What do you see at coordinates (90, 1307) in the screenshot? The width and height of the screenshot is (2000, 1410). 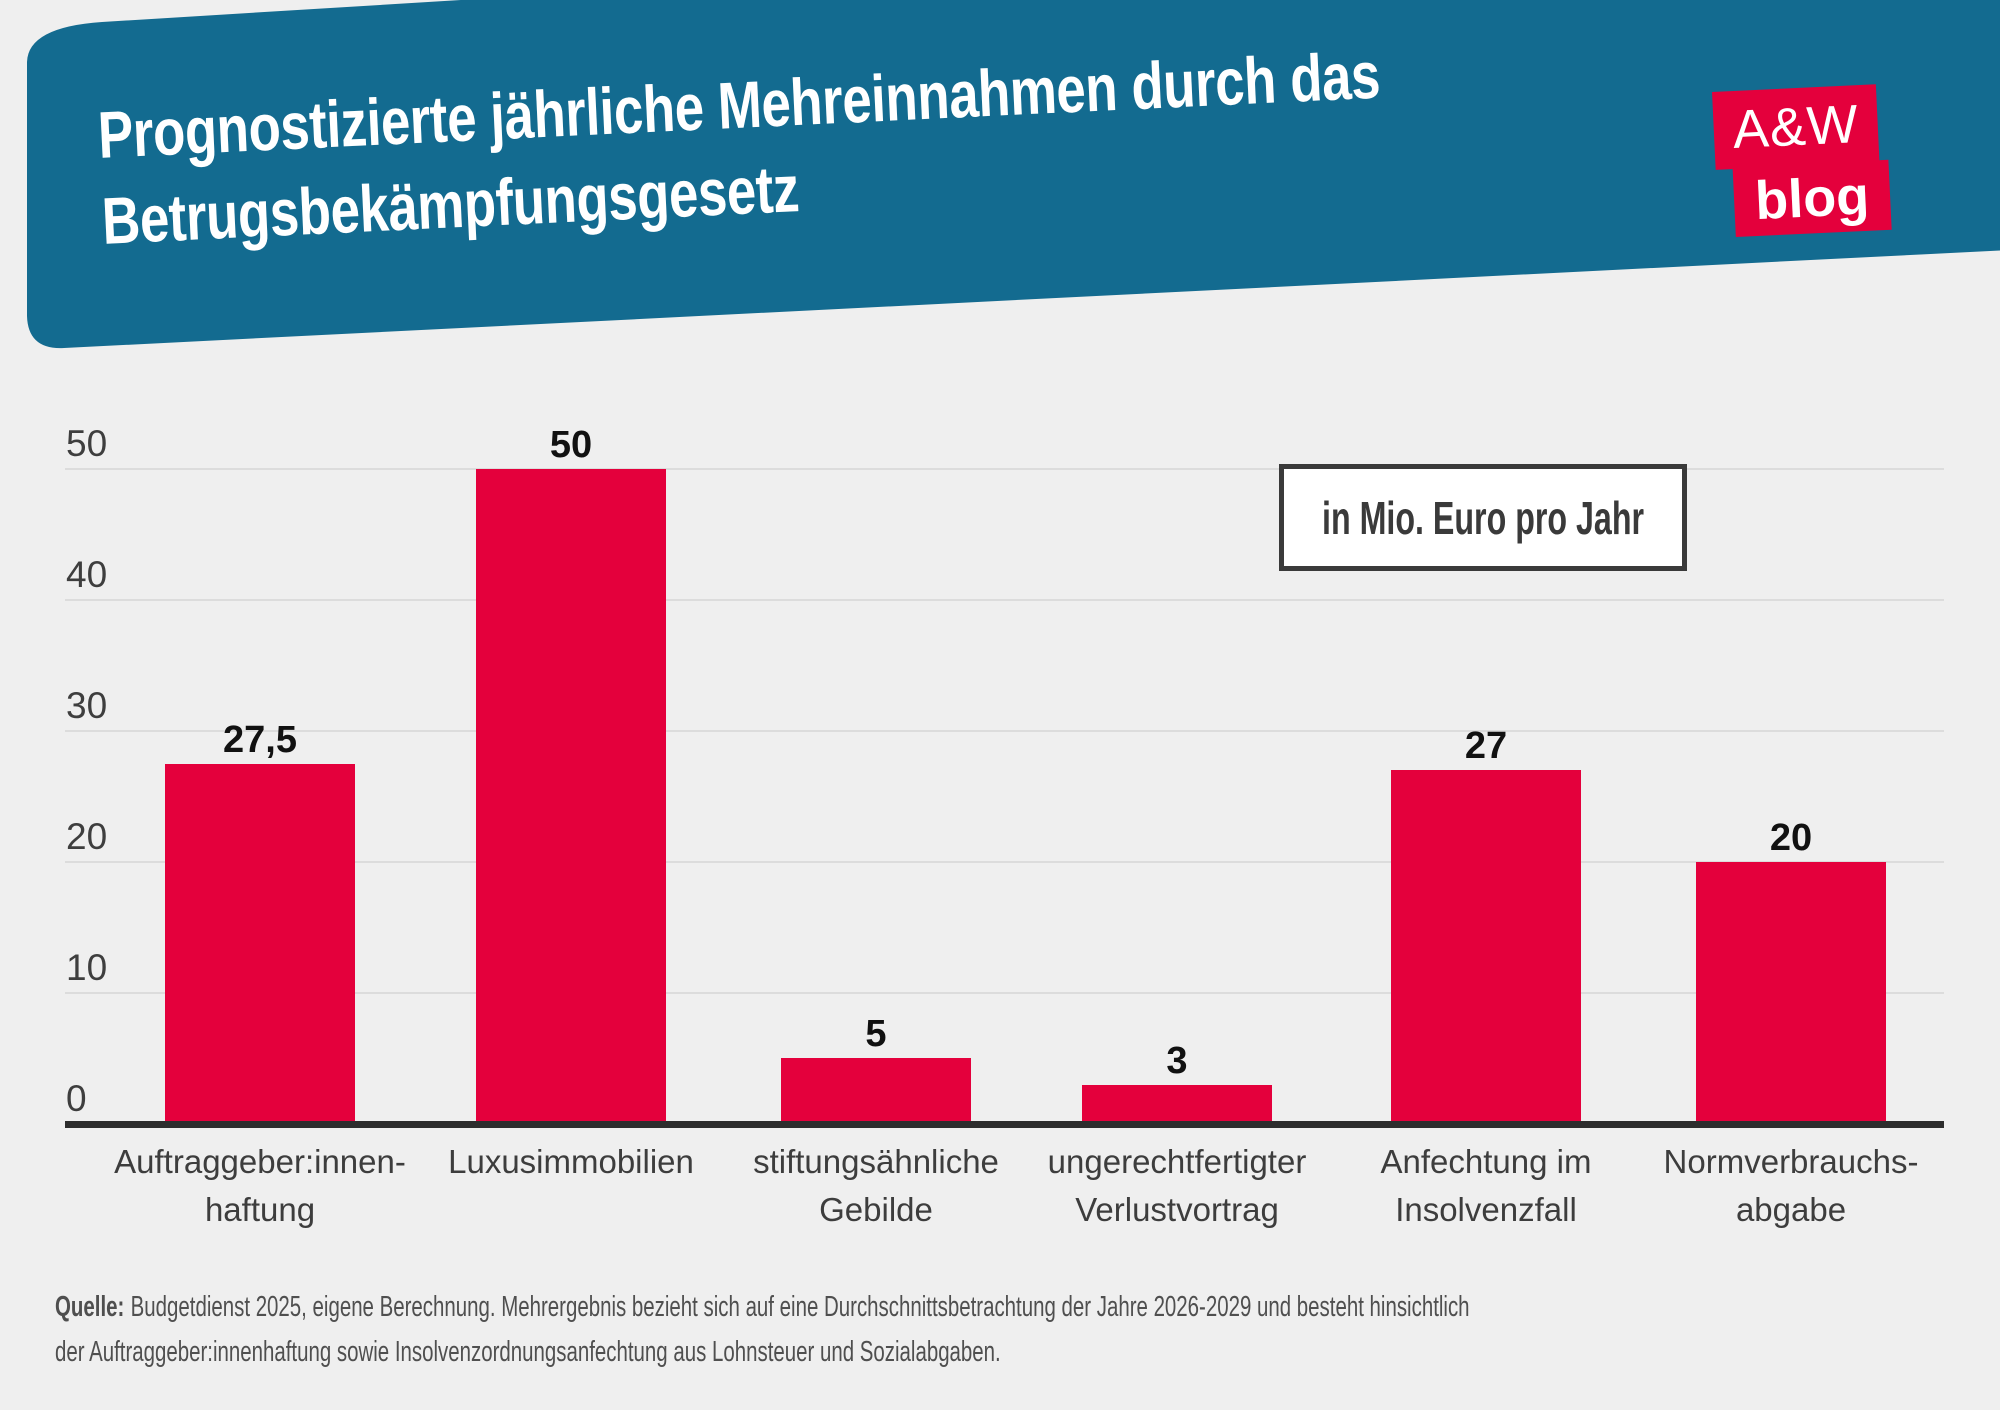 I see `source-label: Quelle:` at bounding box center [90, 1307].